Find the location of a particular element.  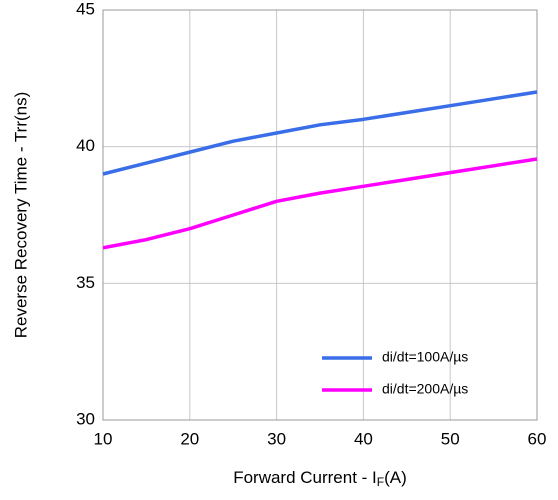

x-label-end: (A) is located at coordinates (395, 477).